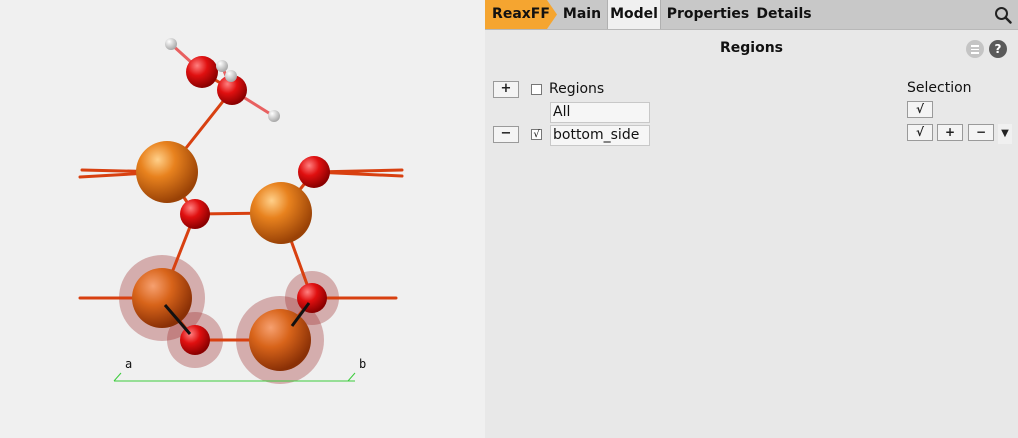 This screenshot has width=1018, height=438. Describe the element at coordinates (1005, 134) in the screenshot. I see `selection-dropdown-chevron-icon: ▼` at that location.